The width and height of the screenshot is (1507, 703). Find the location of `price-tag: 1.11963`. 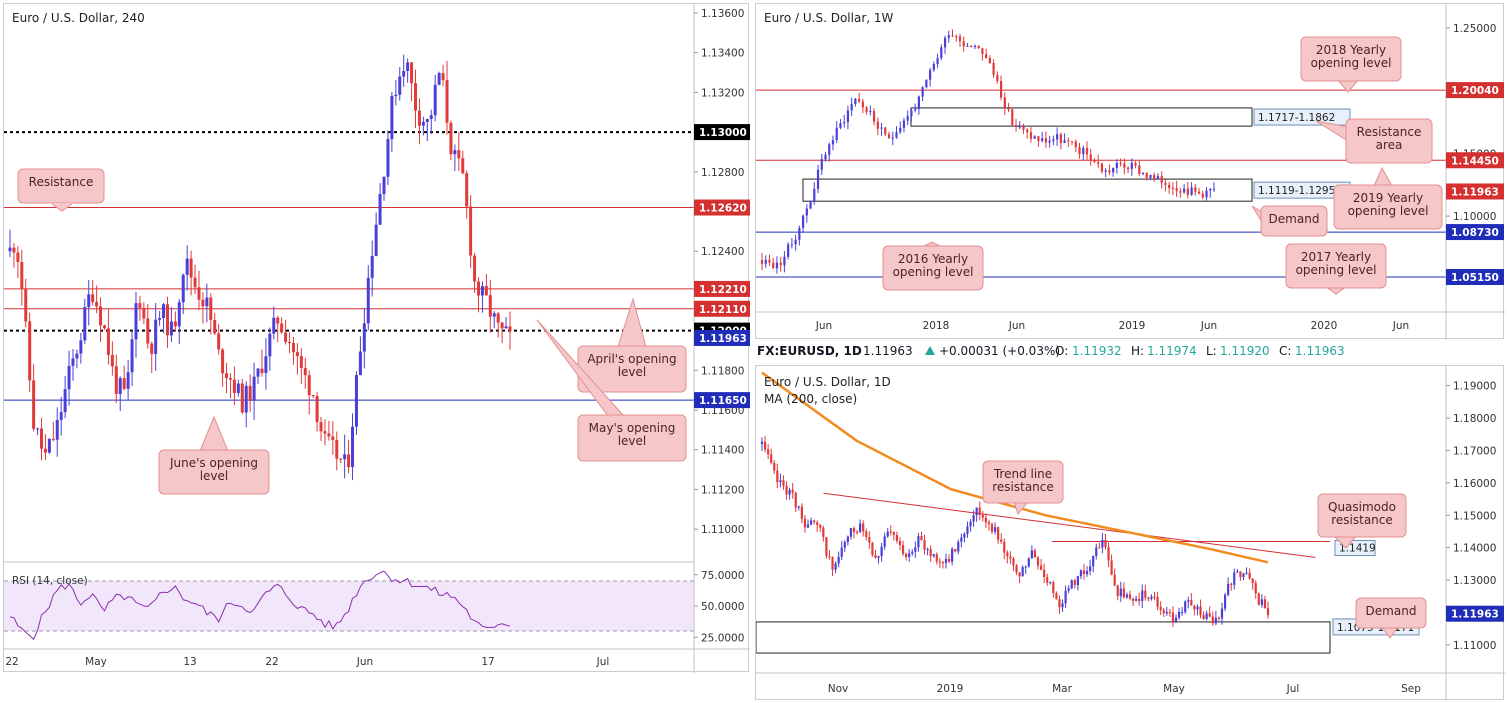

price-tag: 1.11963 is located at coordinates (723, 339).